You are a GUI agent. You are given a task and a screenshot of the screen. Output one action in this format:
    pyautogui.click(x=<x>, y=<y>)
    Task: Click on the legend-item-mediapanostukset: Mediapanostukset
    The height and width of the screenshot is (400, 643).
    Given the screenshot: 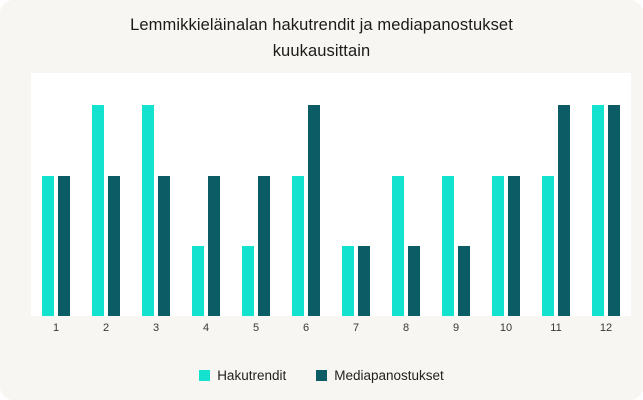 What is the action you would take?
    pyautogui.click(x=380, y=375)
    